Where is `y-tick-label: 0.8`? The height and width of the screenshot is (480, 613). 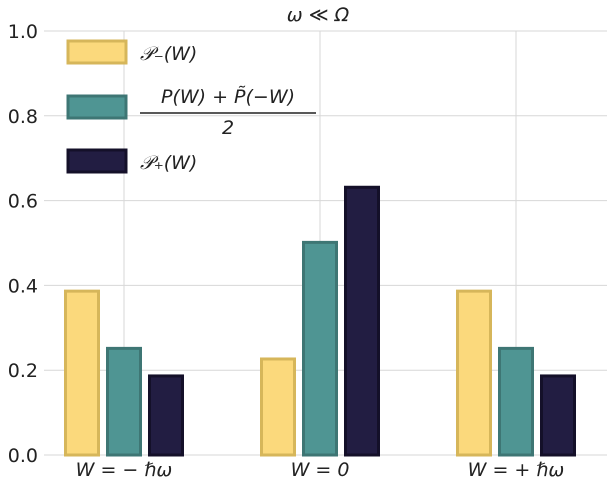
y-tick-label: 0.8 is located at coordinates (23, 117).